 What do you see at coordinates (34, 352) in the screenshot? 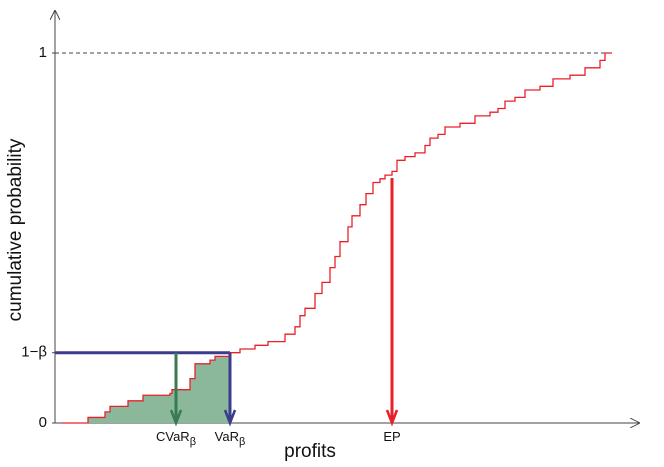
I see `y-tick-label: 1−β` at bounding box center [34, 352].